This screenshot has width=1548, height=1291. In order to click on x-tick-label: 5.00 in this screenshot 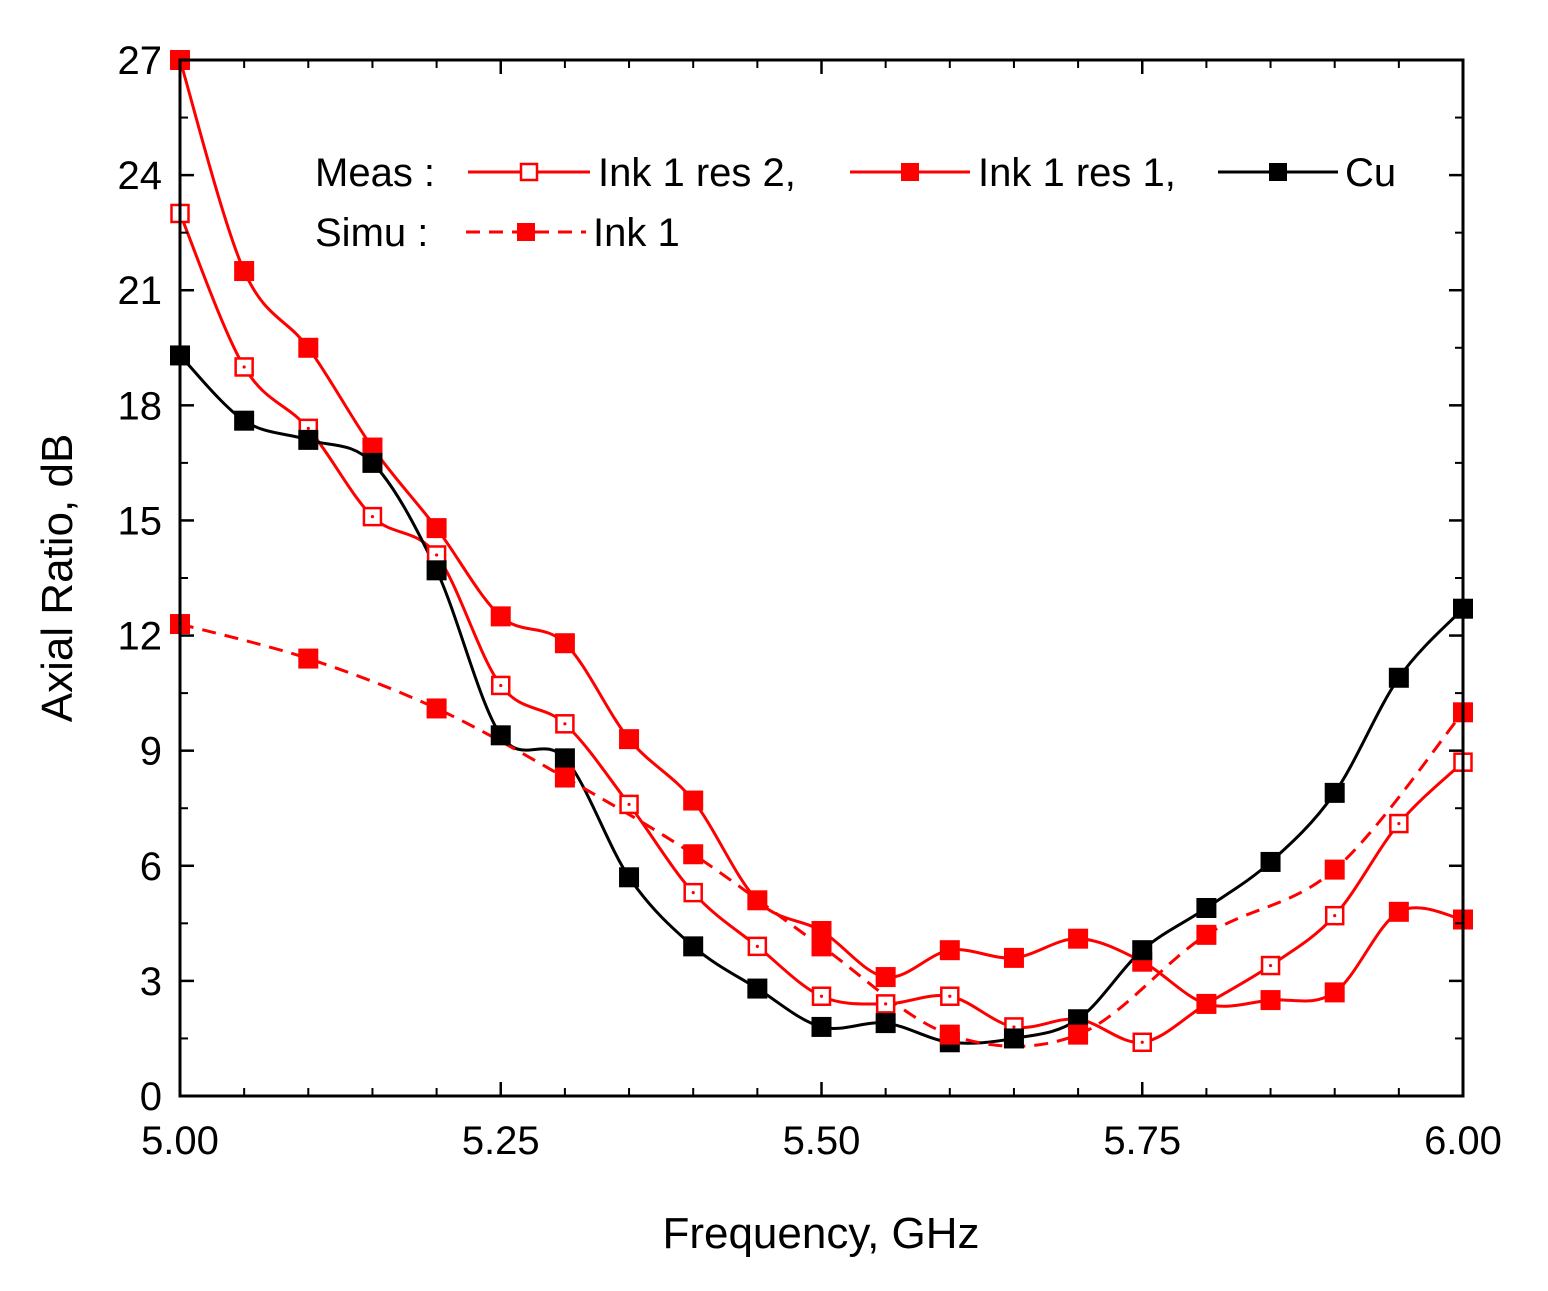, I will do `click(180, 1141)`.